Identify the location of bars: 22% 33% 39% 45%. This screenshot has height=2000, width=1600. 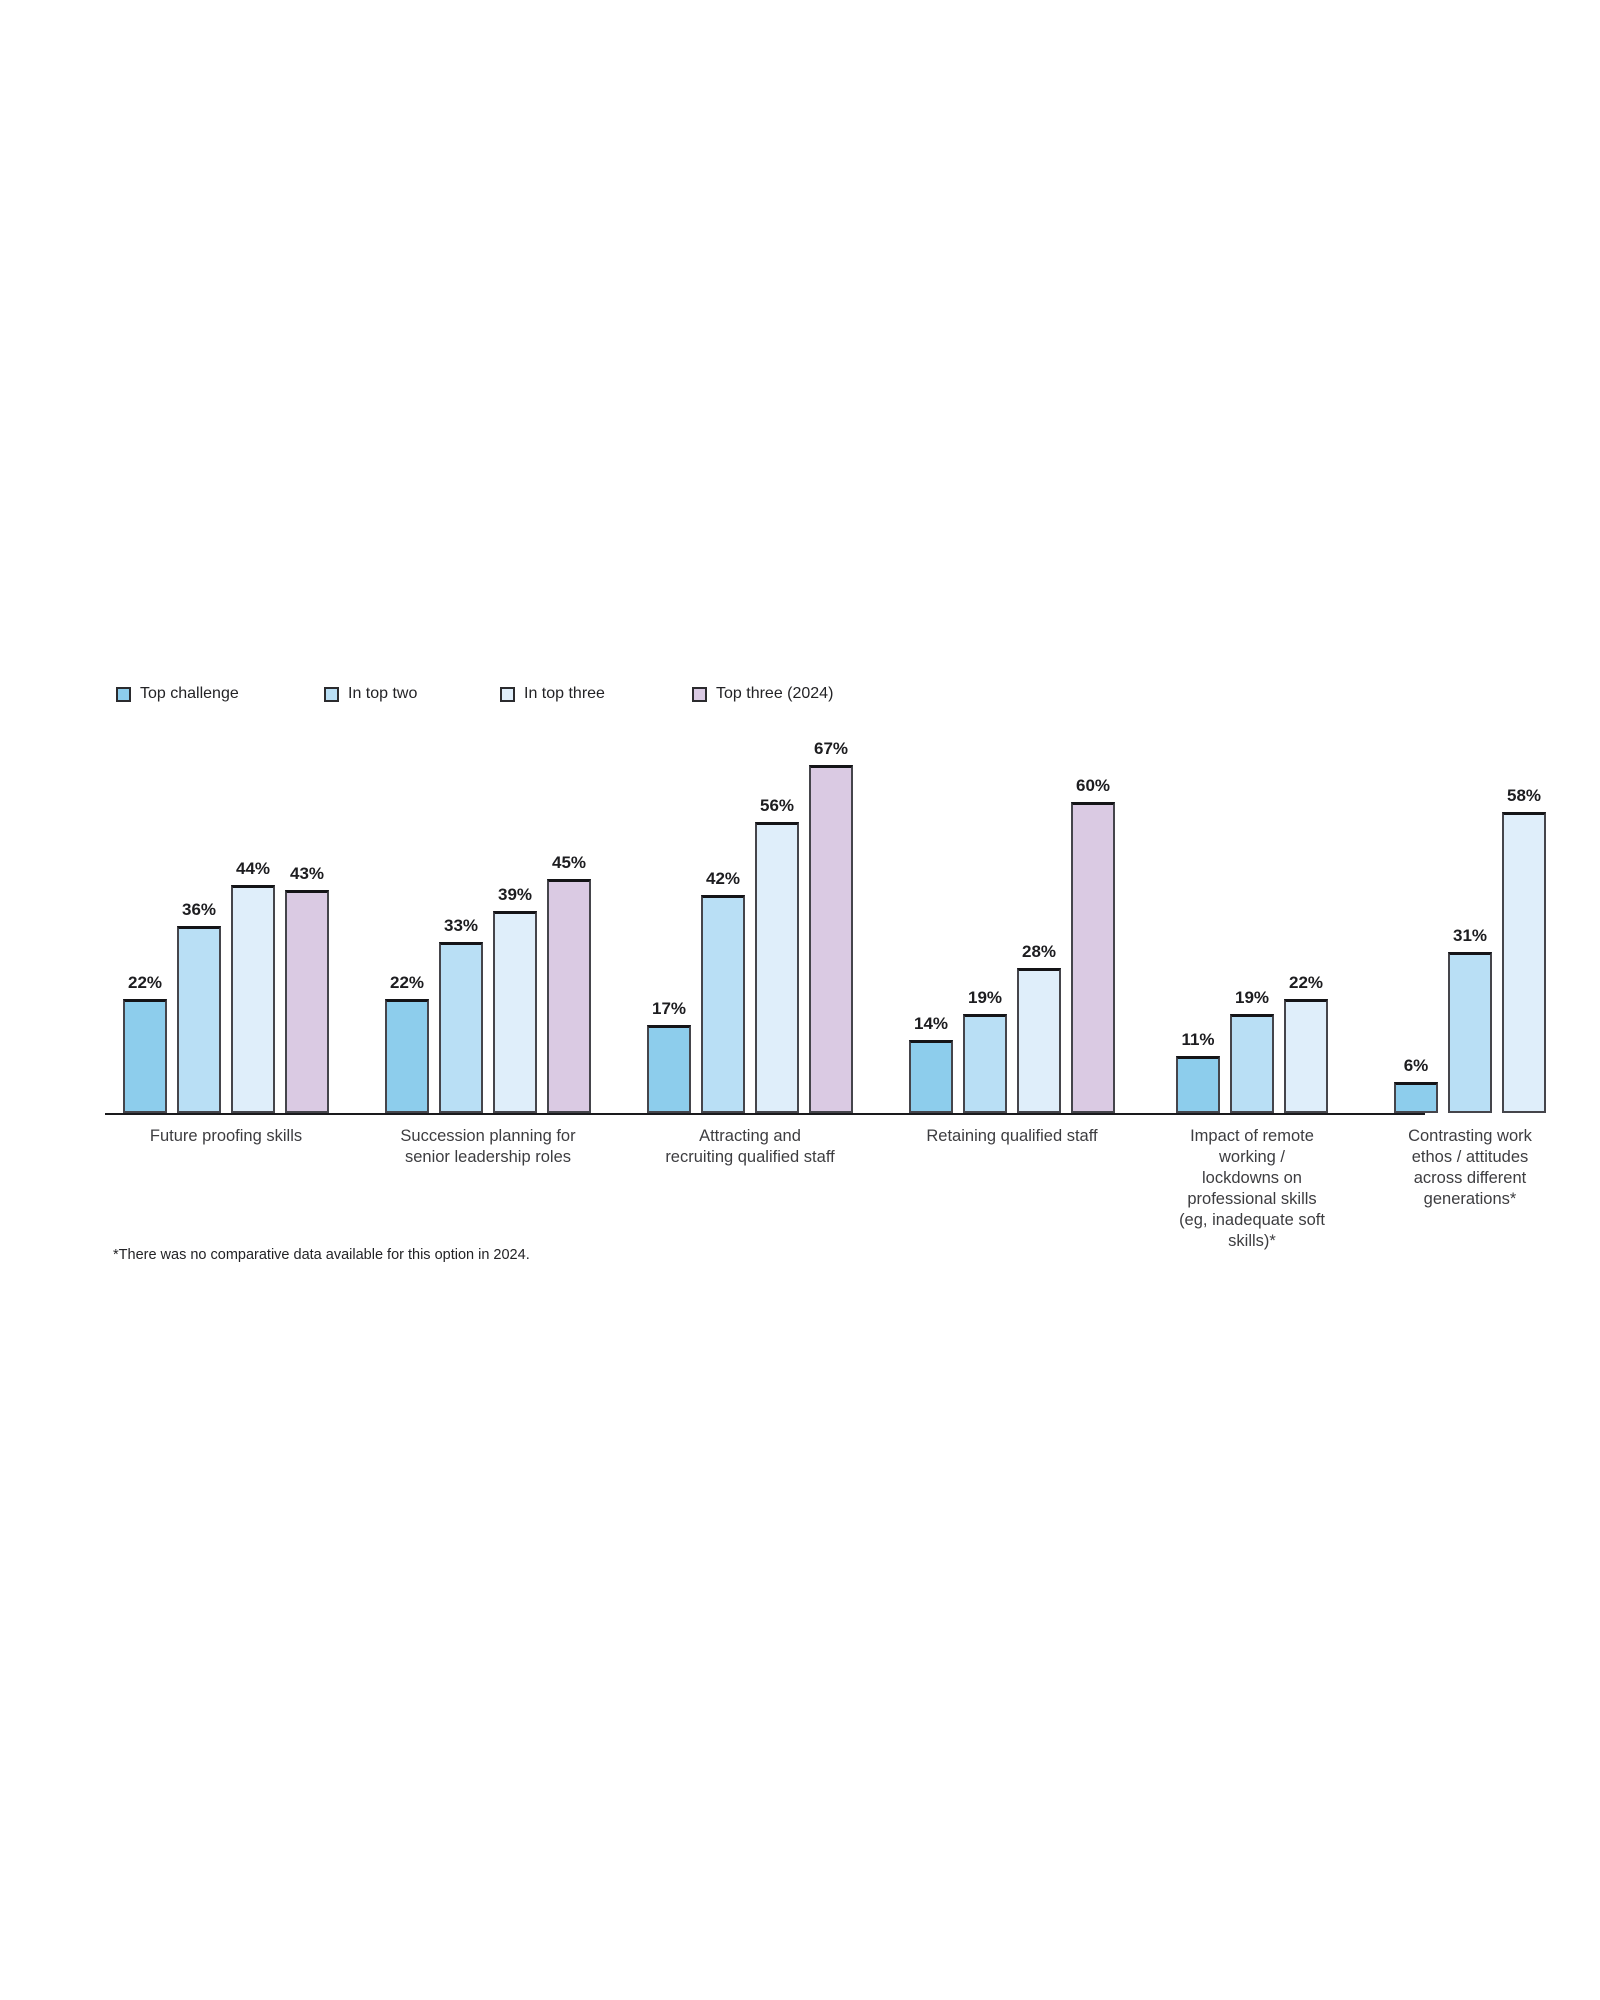
(488, 923).